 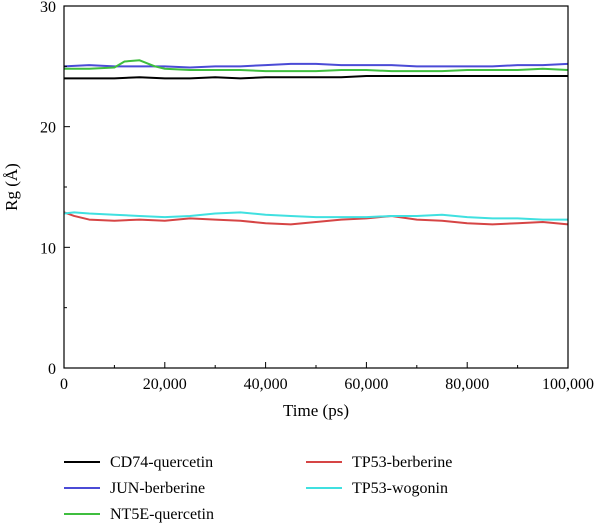 What do you see at coordinates (316, 410) in the screenshot?
I see `x-axis-label: Time (ps)` at bounding box center [316, 410].